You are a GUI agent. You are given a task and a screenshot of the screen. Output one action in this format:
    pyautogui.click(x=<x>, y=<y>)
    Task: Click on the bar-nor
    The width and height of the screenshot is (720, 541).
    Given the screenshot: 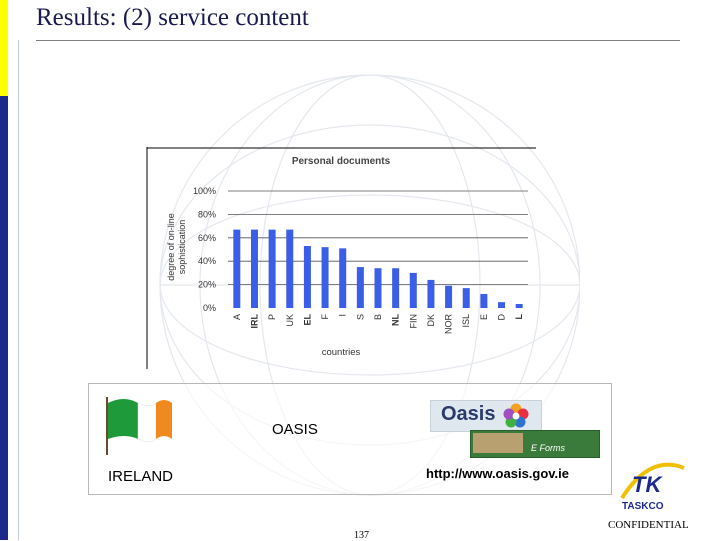 What is the action you would take?
    pyautogui.click(x=449, y=296)
    